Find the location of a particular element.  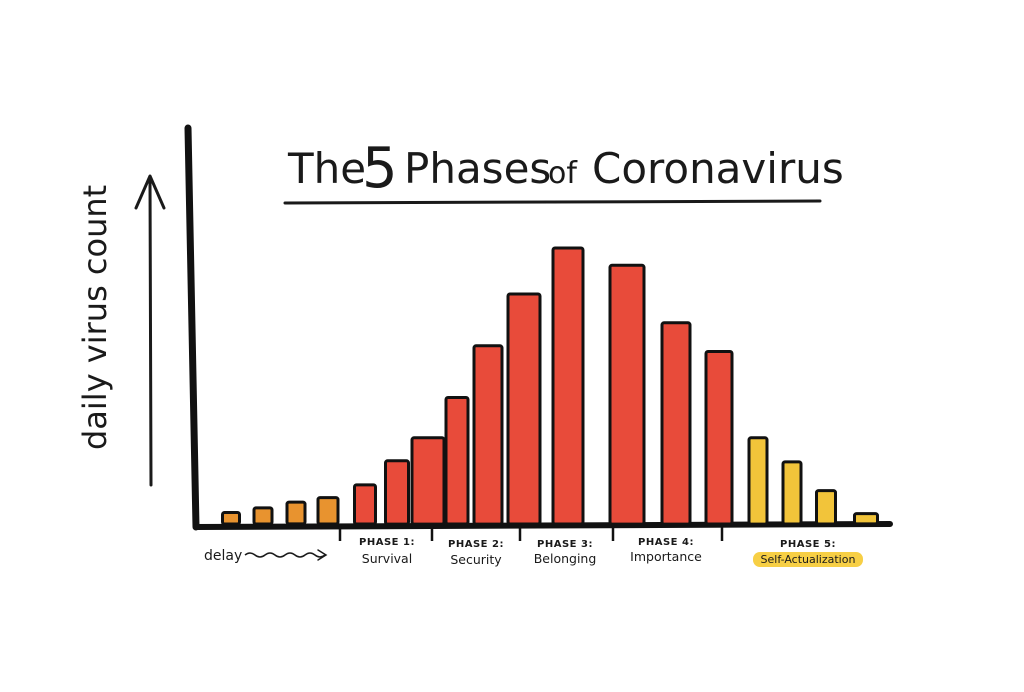

phase-2-name: Security is located at coordinates (476, 559).